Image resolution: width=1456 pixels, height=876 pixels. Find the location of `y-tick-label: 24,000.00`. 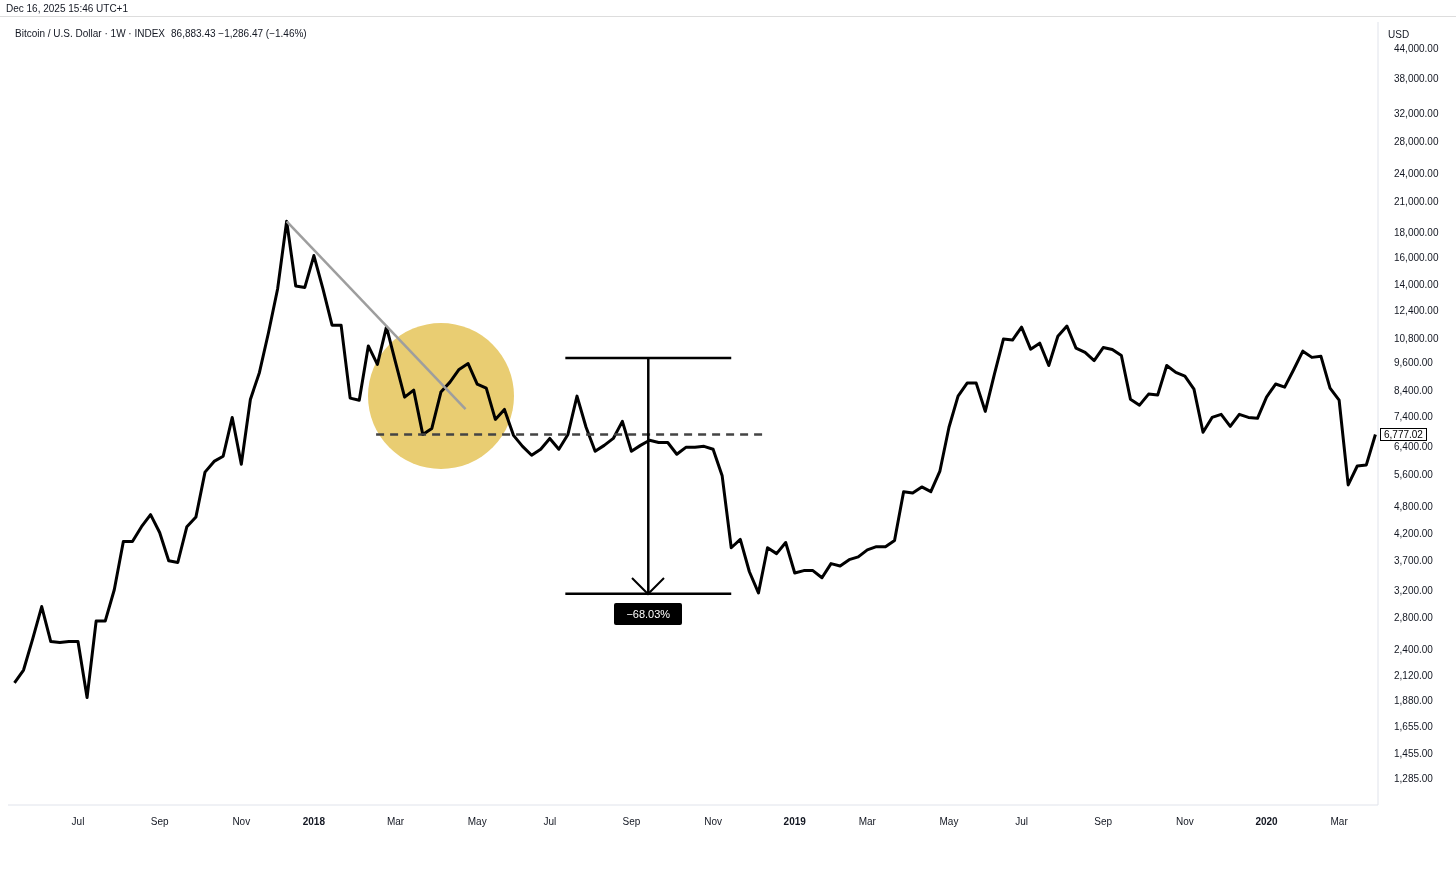

y-tick-label: 24,000.00 is located at coordinates (1416, 173).